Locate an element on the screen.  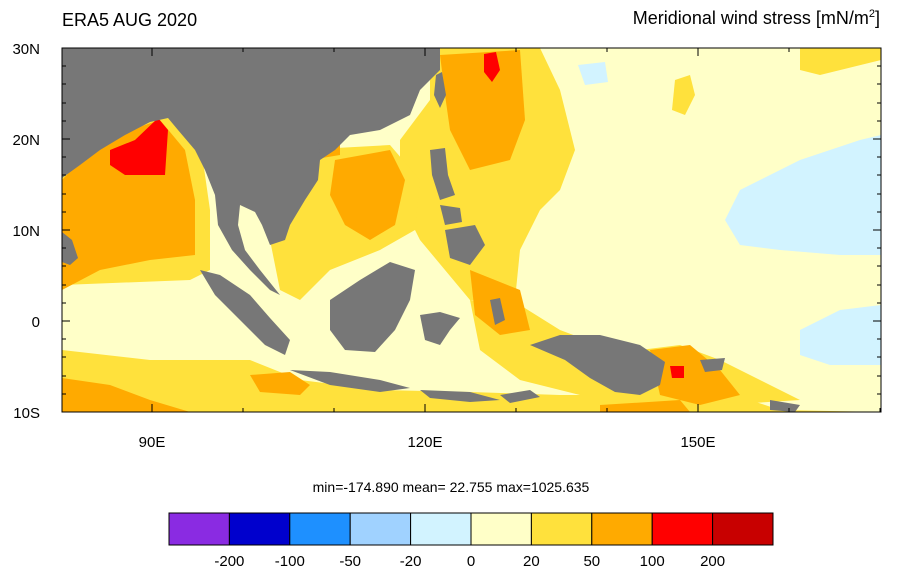
plot-title-right: Meridional wind stress [mN/m2] is located at coordinates (756, 18).